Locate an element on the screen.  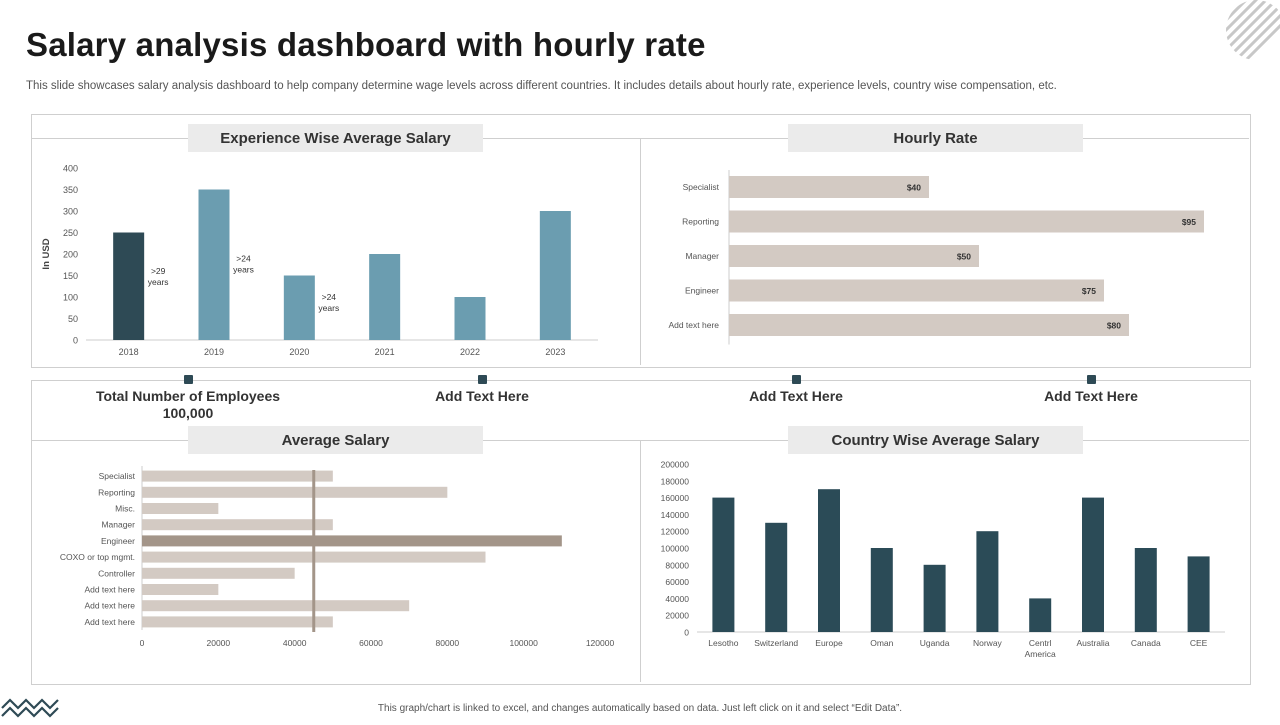
y-tick-label: 180000 is located at coordinates (675, 481).